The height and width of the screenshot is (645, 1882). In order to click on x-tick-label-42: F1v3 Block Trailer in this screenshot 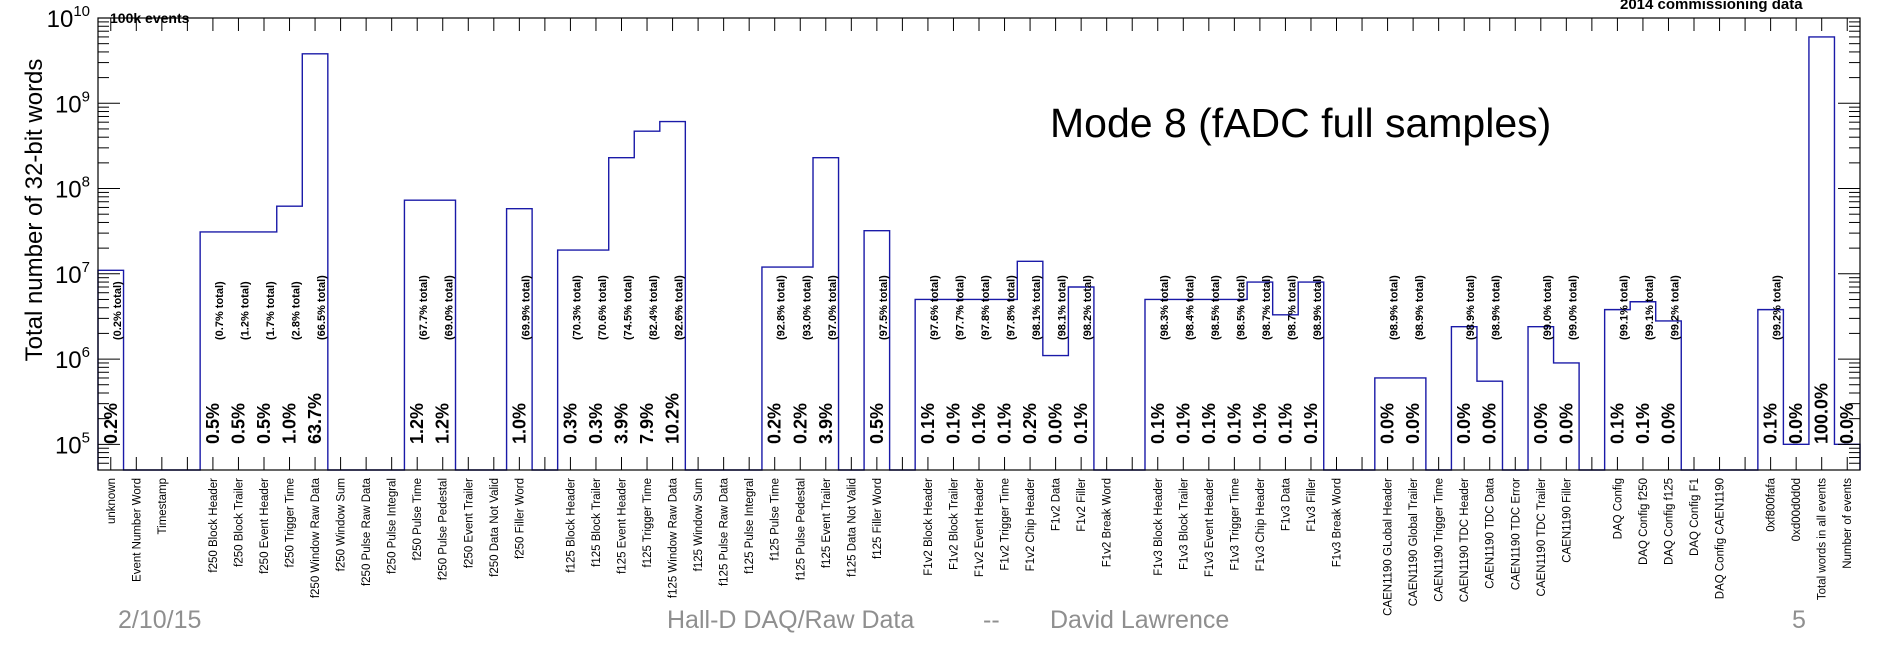, I will do `click(1184, 524)`.